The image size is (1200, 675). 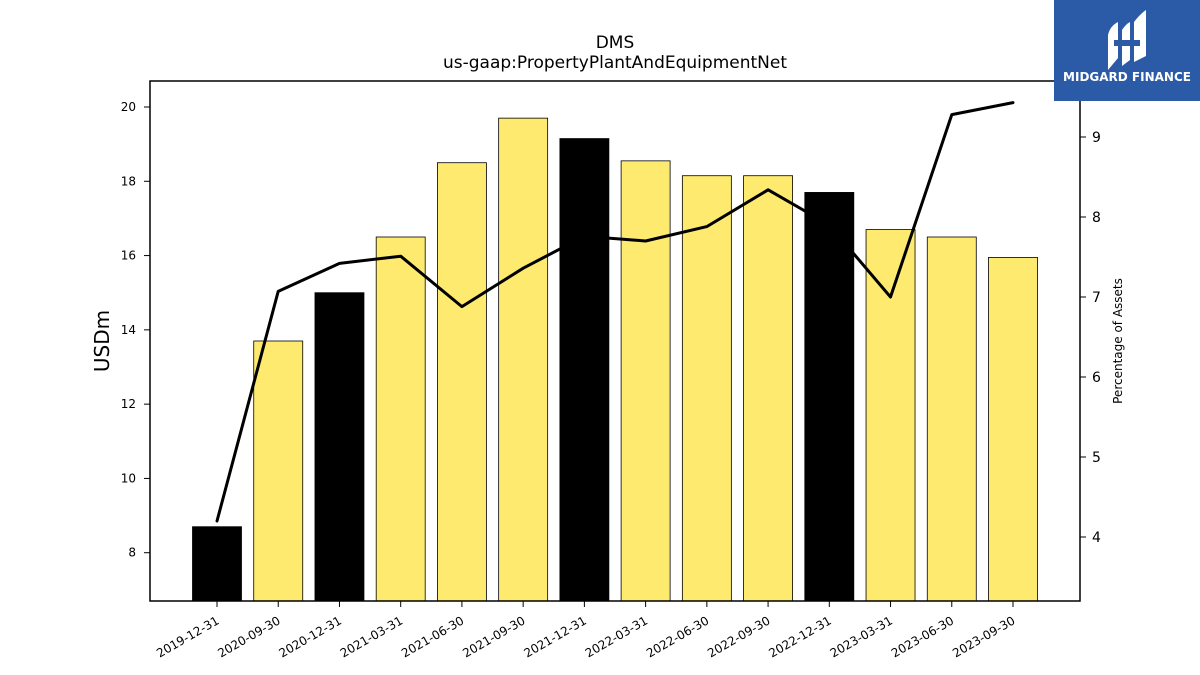 I want to click on y-axis-label: USDm, so click(x=102, y=341).